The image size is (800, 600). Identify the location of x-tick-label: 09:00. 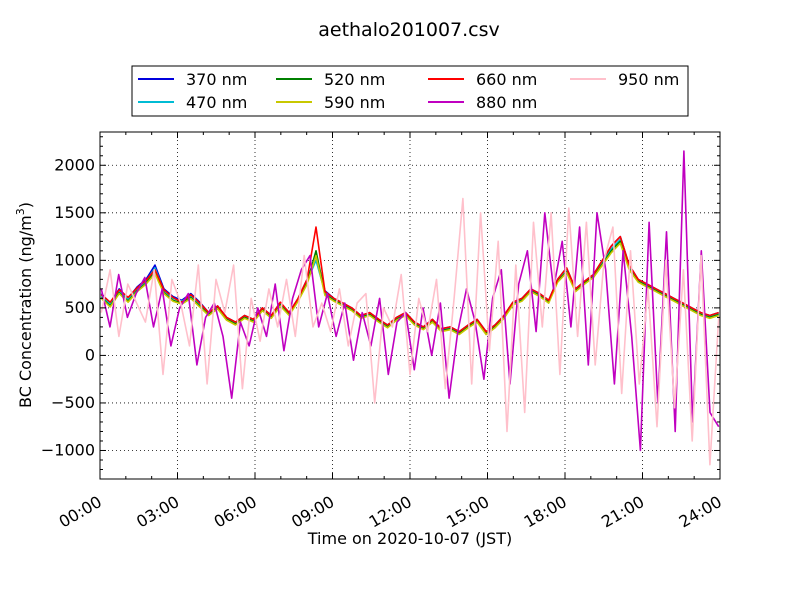
(312, 512).